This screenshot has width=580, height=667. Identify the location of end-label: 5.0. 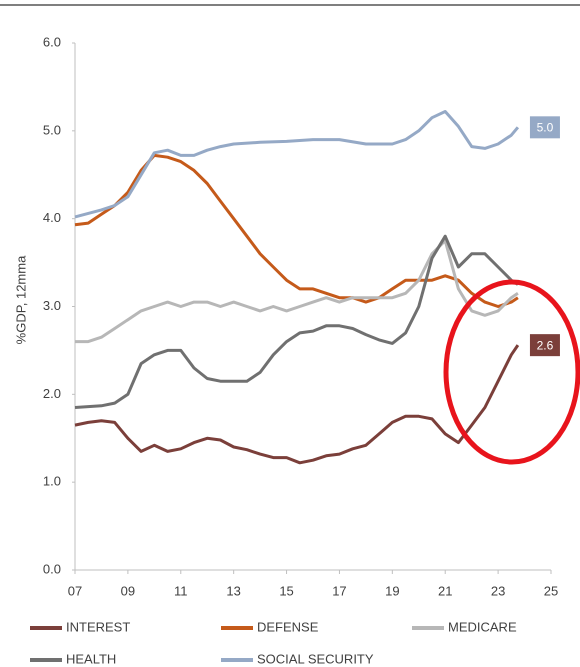
(545, 127).